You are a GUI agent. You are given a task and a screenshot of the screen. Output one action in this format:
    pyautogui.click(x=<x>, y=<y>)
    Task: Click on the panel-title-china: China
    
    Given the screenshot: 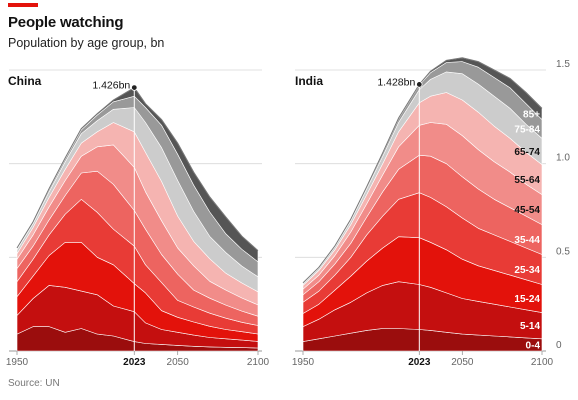 What is the action you would take?
    pyautogui.click(x=25, y=81)
    